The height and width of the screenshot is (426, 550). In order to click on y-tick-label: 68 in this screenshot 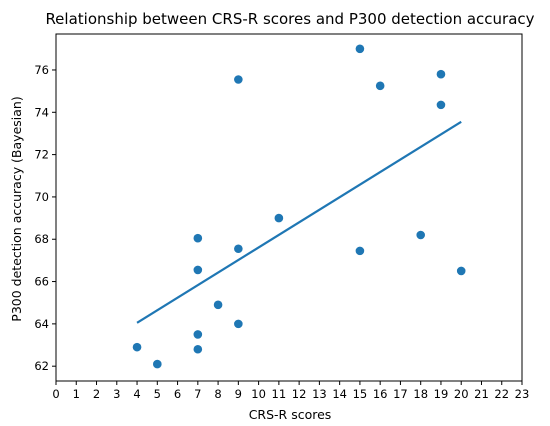, I will do `click(41, 239)`.